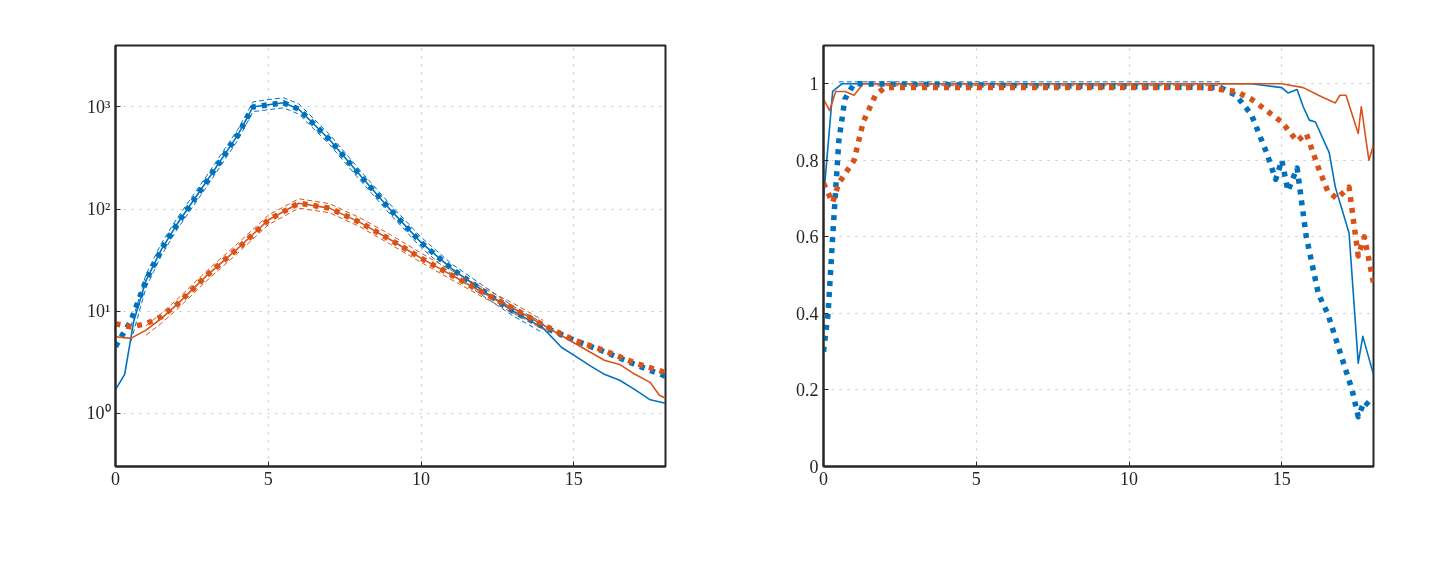 This screenshot has width=1444, height=563. What do you see at coordinates (99, 209) in the screenshot?
I see `y-tick-label: 10²` at bounding box center [99, 209].